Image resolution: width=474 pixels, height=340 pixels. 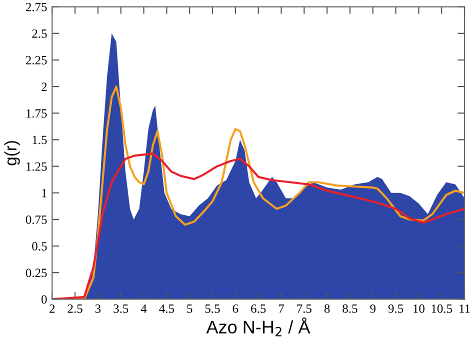 I want to click on x-tick-label: 4, so click(x=143, y=308).